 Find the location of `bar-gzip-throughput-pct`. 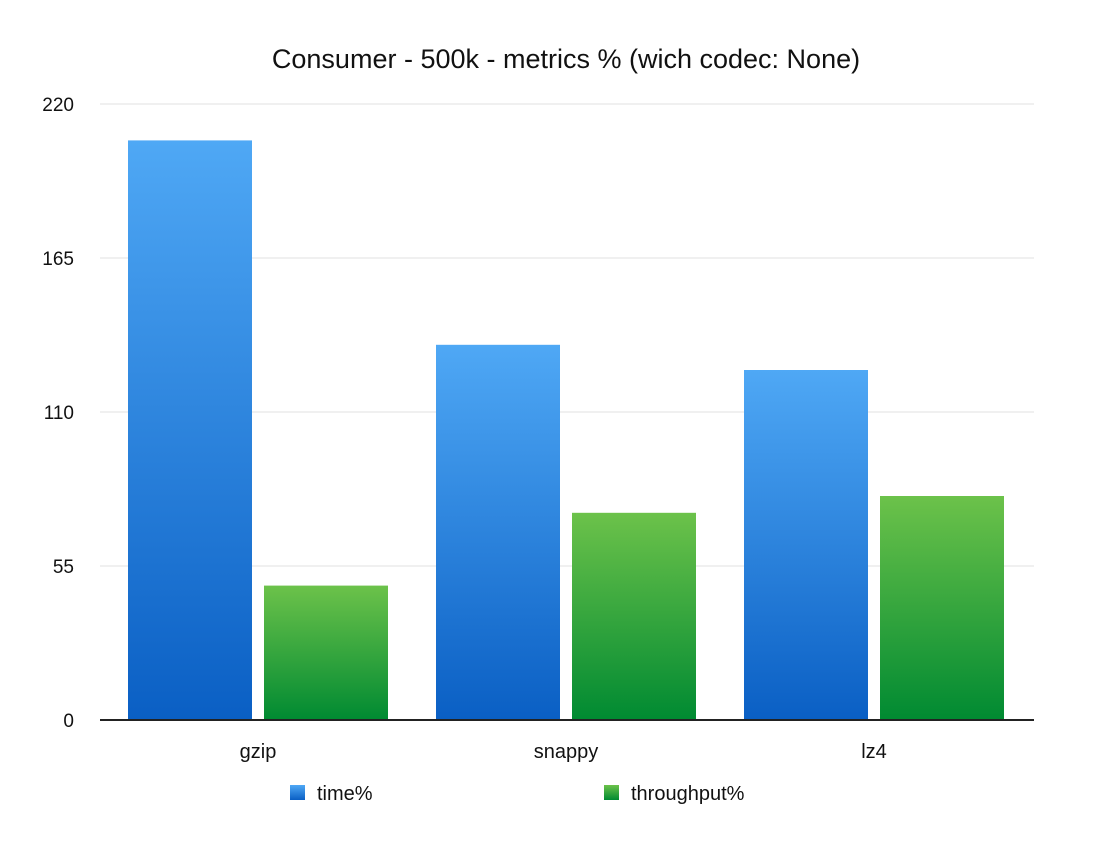

bar-gzip-throughput-pct is located at coordinates (326, 652).